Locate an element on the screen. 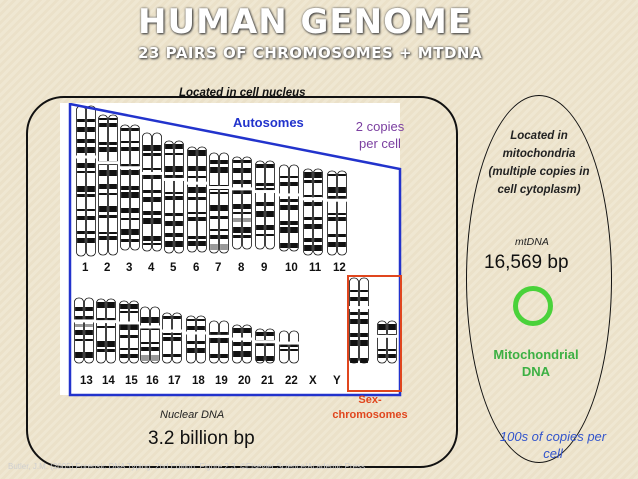 The height and width of the screenshot is (479, 638). chromosome-number-15: 15 is located at coordinates (131, 381).